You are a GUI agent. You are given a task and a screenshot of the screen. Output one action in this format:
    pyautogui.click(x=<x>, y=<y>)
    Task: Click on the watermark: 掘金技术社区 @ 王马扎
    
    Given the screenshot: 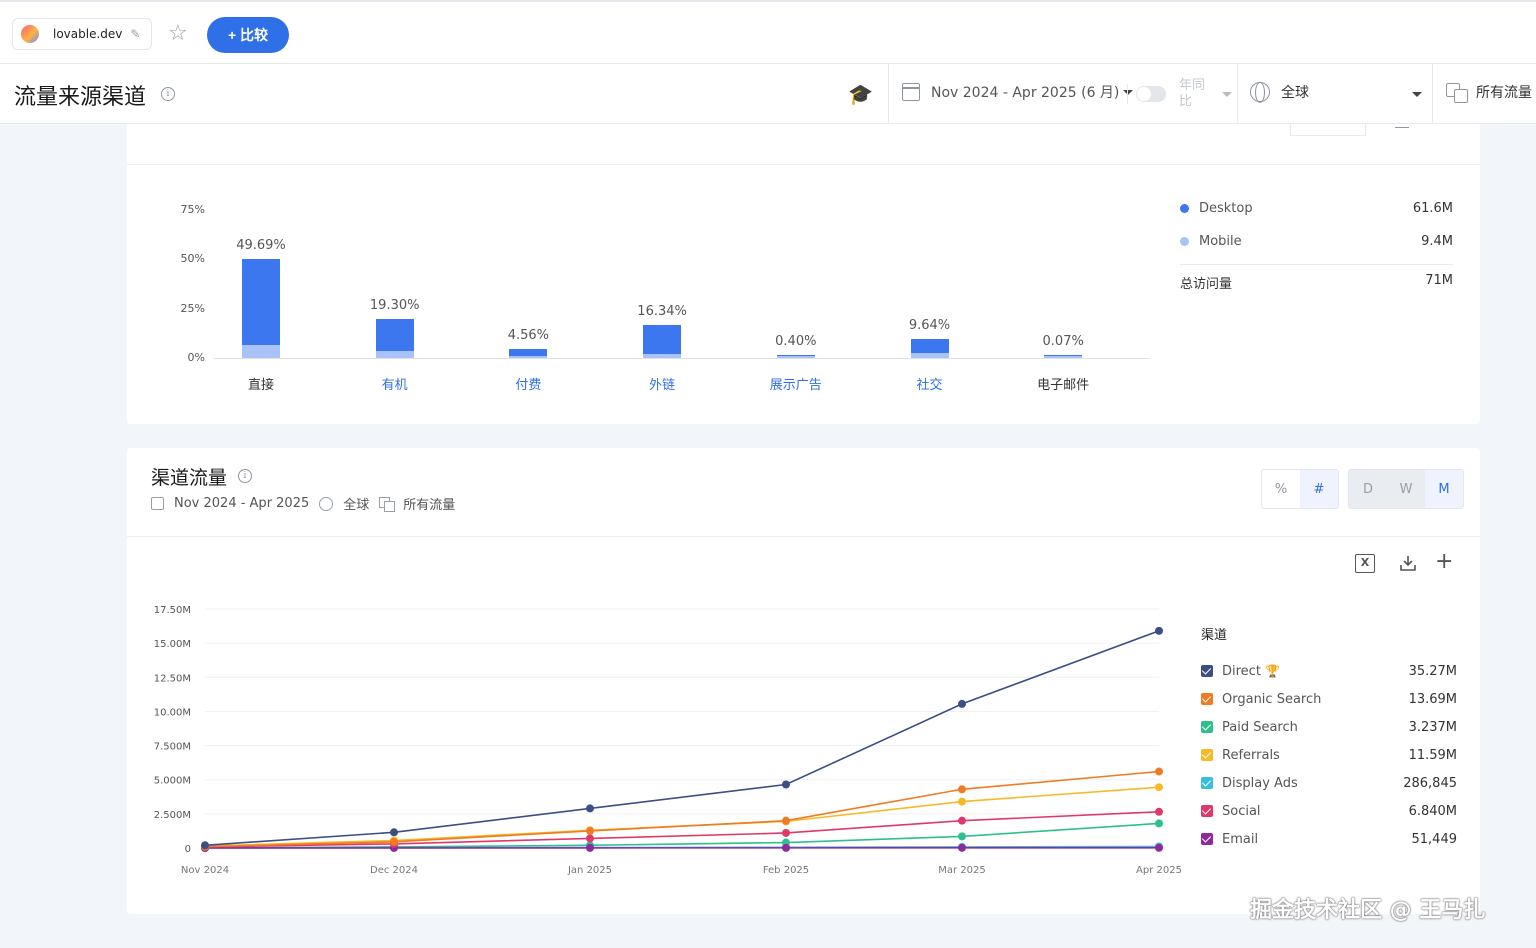 What is the action you would take?
    pyautogui.click(x=1368, y=910)
    